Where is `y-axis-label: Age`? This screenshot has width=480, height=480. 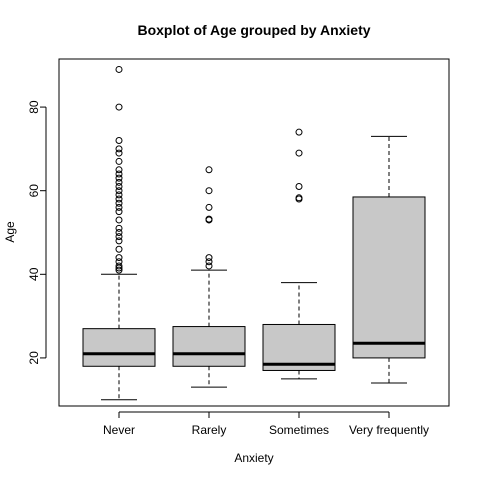 y-axis-label: Age is located at coordinates (10, 232).